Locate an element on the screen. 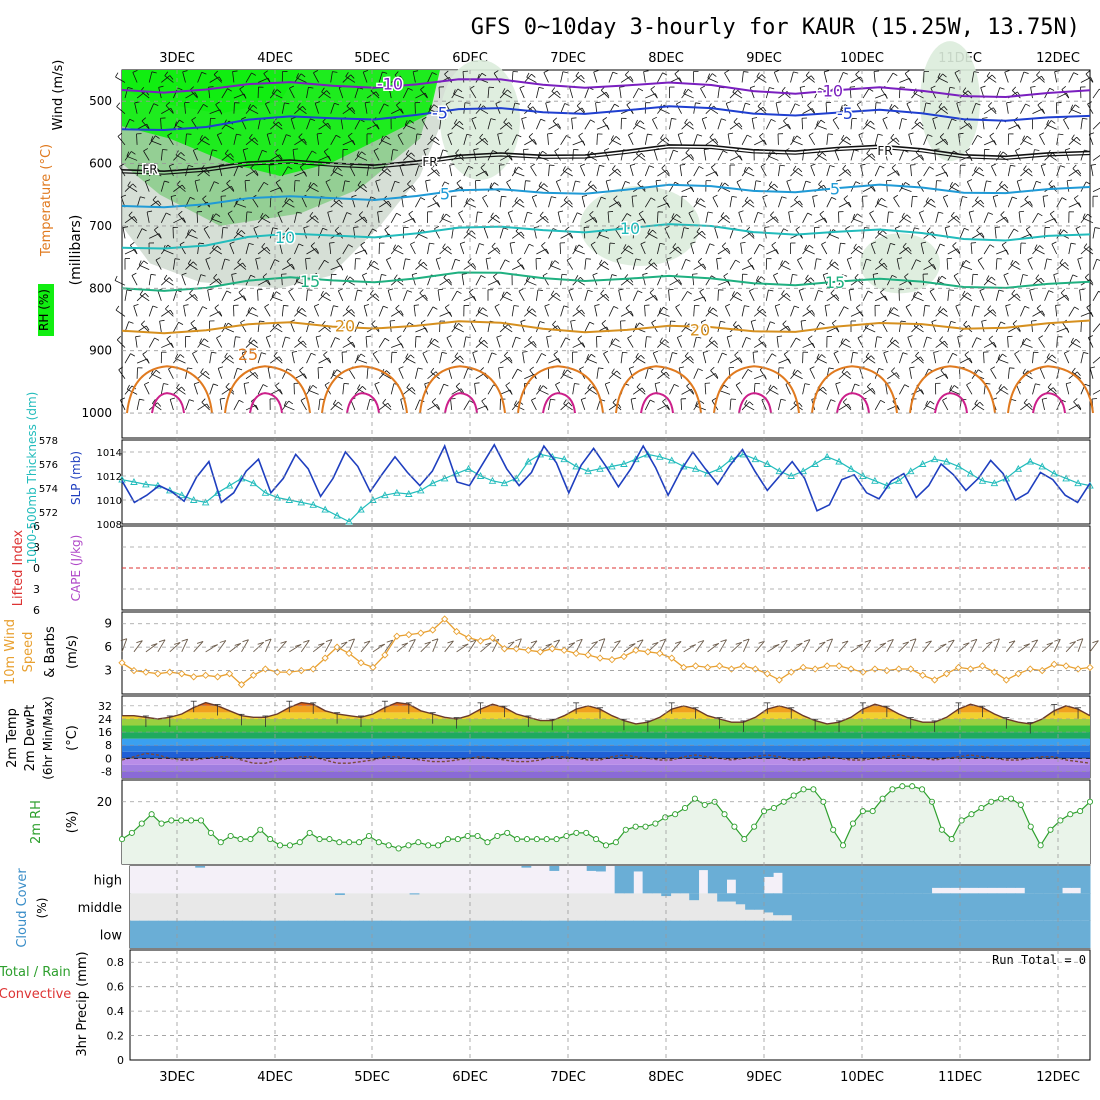 Image resolution: width=1100 pixels, height=1100 pixels. cloud-bar-middle is located at coordinates (796, 907).